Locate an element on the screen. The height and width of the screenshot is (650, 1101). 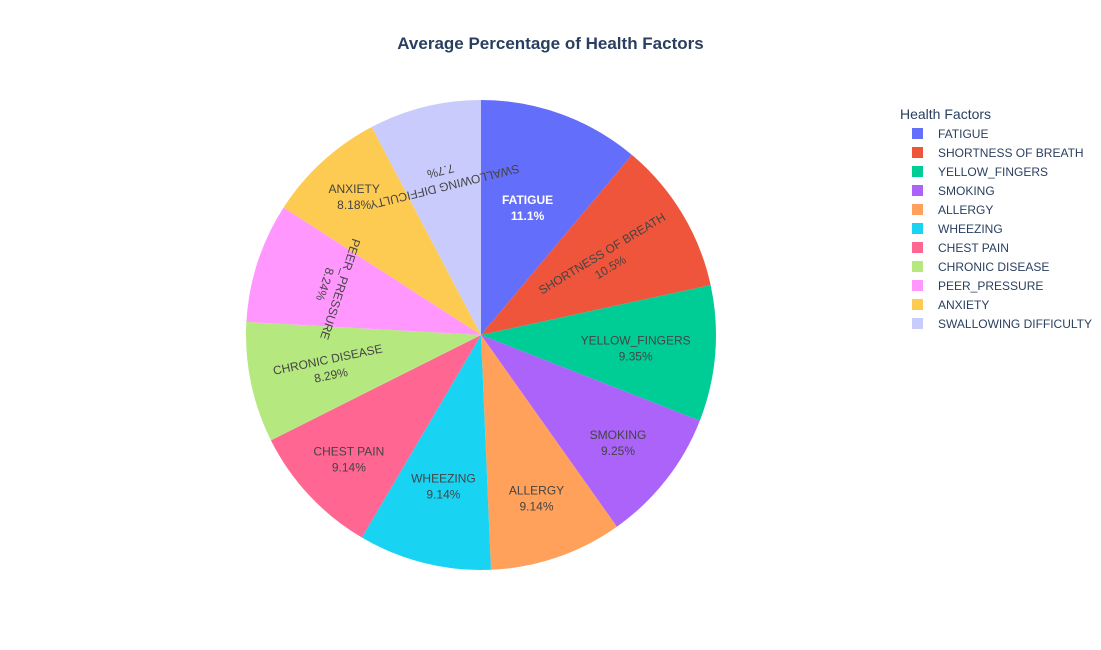
pie-slice-fatigue is located at coordinates (556, 217).